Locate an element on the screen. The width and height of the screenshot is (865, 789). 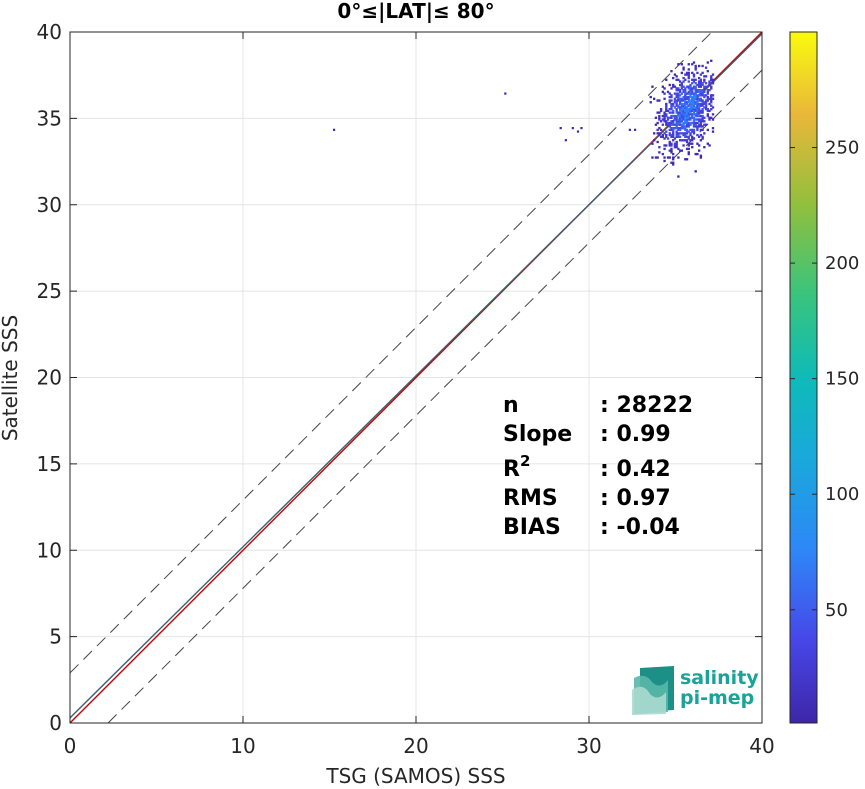
y-tick-label: 25 is located at coordinates (49, 291).